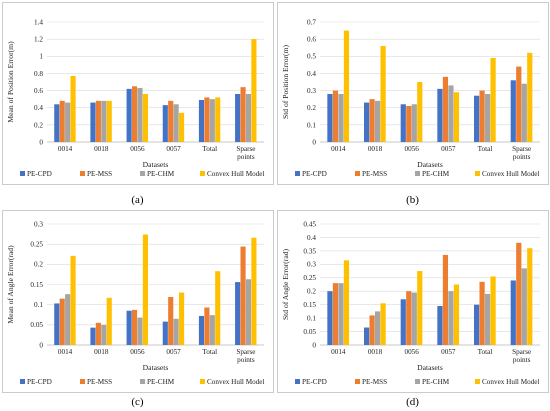  I want to click on x-tick-label: Sparse, so click(245, 149).